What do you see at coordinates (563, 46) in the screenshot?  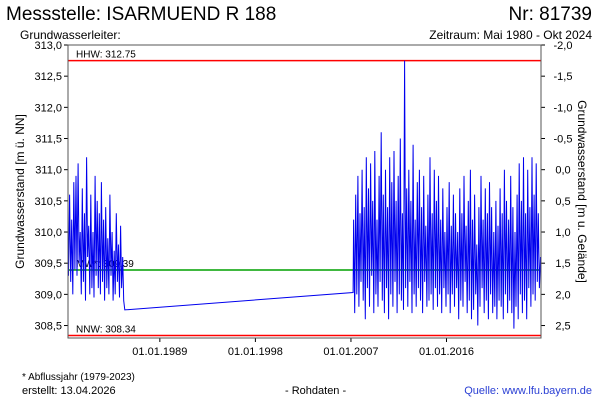 I see `y2-tick-label: -2,0` at bounding box center [563, 46].